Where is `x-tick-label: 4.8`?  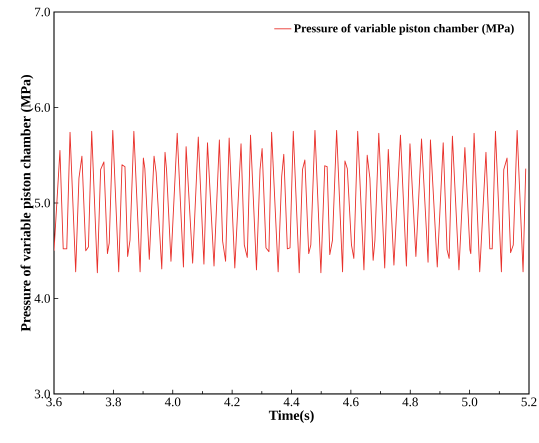
x-tick-label: 4.8 is located at coordinates (410, 402).